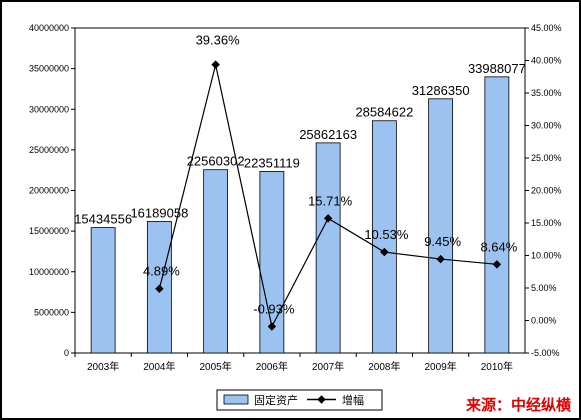 Image resolution: width=581 pixels, height=420 pixels. I want to click on right-axis-tick-label: 0.00%, so click(544, 321).